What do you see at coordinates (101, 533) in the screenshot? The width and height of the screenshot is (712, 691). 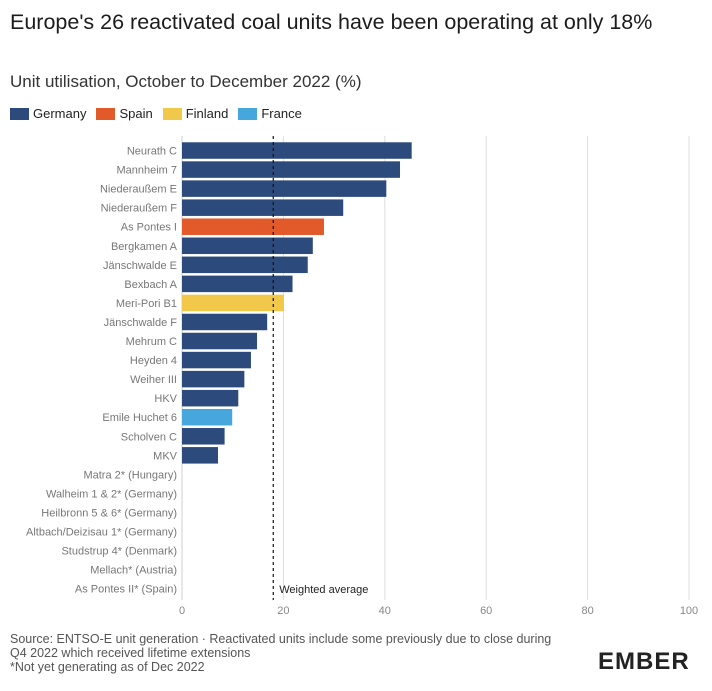 I see `category-label: Altbach/Deizisau 1* (Germany)` at bounding box center [101, 533].